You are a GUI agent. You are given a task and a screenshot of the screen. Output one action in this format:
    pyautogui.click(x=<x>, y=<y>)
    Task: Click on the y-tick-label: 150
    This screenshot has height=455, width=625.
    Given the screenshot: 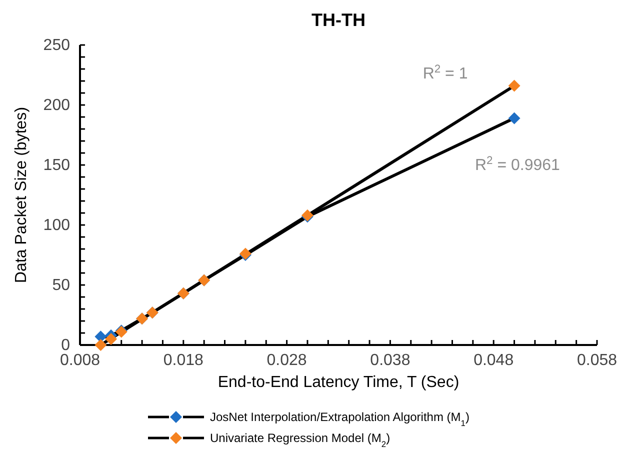 What is the action you would take?
    pyautogui.click(x=56, y=165)
    